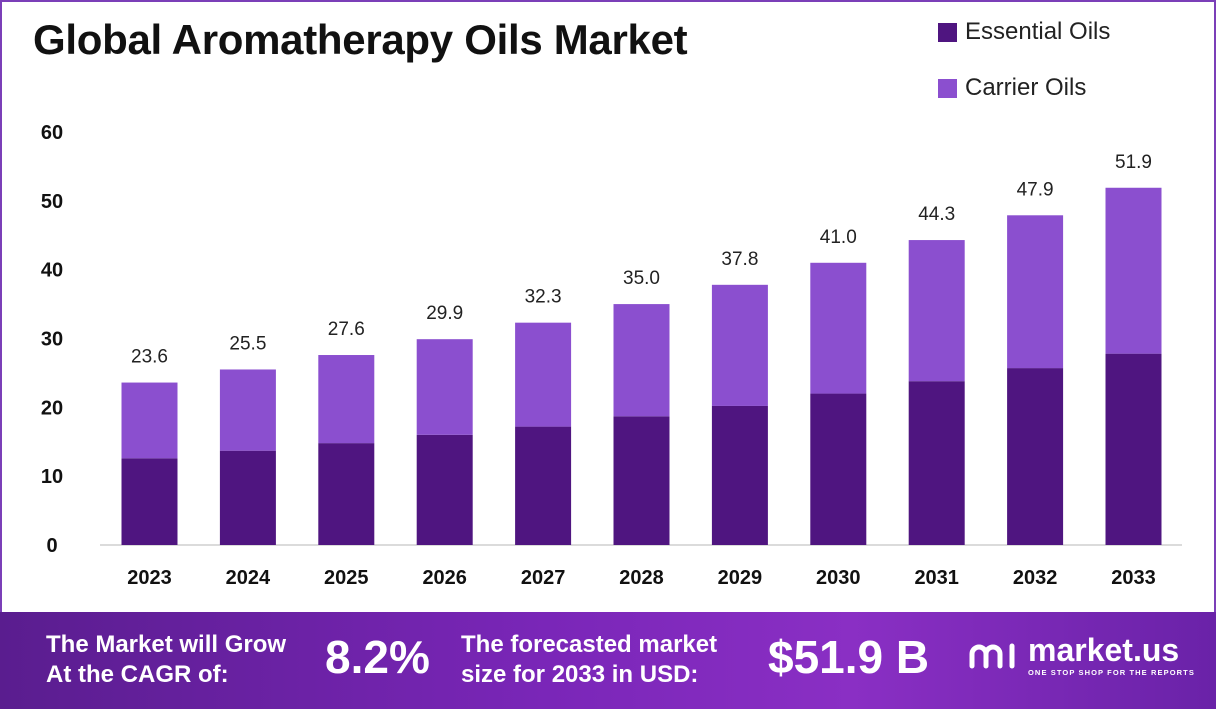  I want to click on bar-essential-oils-2029, so click(739, 475).